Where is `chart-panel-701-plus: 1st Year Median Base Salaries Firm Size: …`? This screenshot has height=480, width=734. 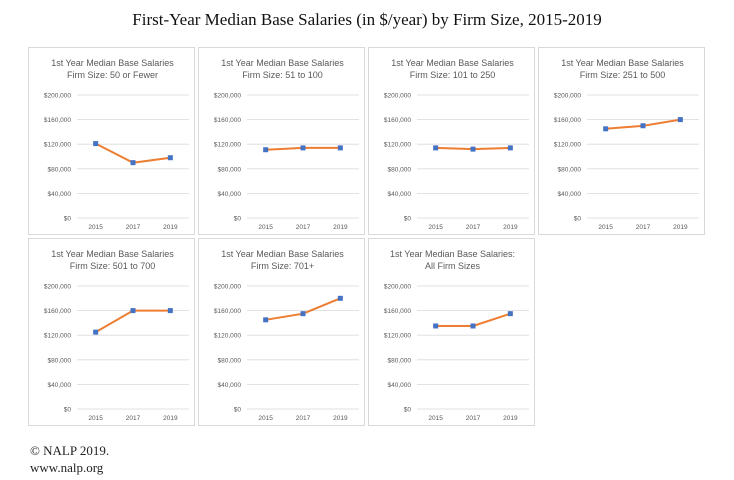 chart-panel-701-plus: 1st Year Median Base Salaries Firm Size: … is located at coordinates (281, 332).